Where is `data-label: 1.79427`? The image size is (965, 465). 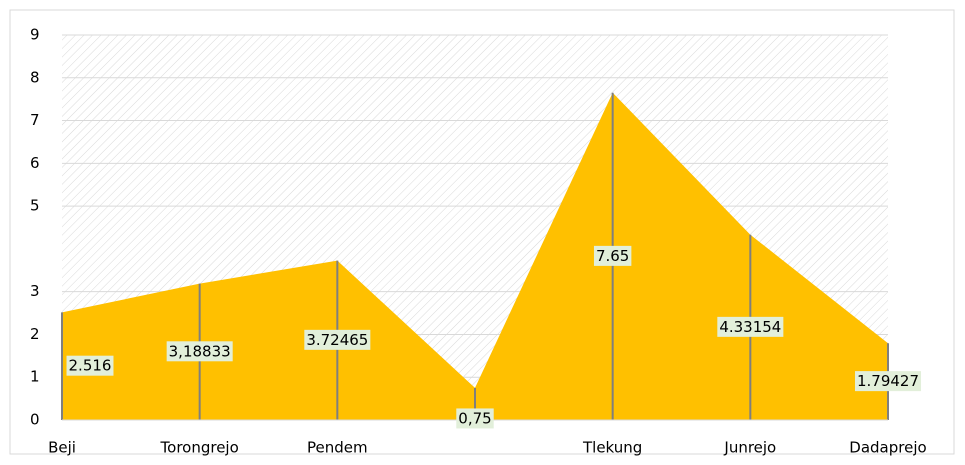 data-label: 1.79427 is located at coordinates (888, 381).